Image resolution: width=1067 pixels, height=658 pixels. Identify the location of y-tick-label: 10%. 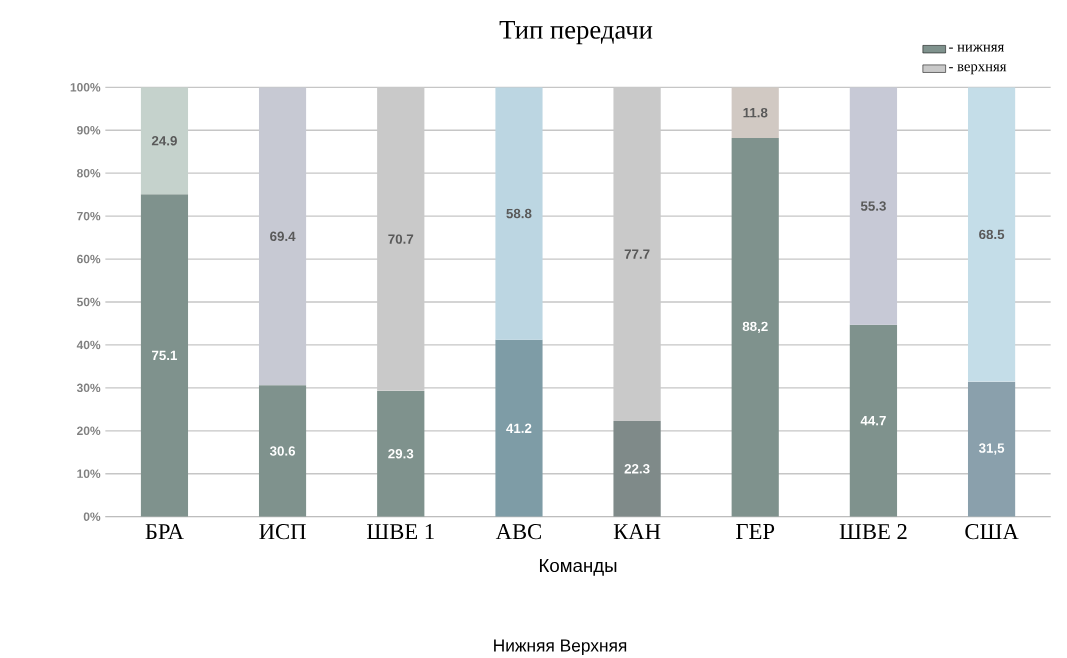
(89, 473).